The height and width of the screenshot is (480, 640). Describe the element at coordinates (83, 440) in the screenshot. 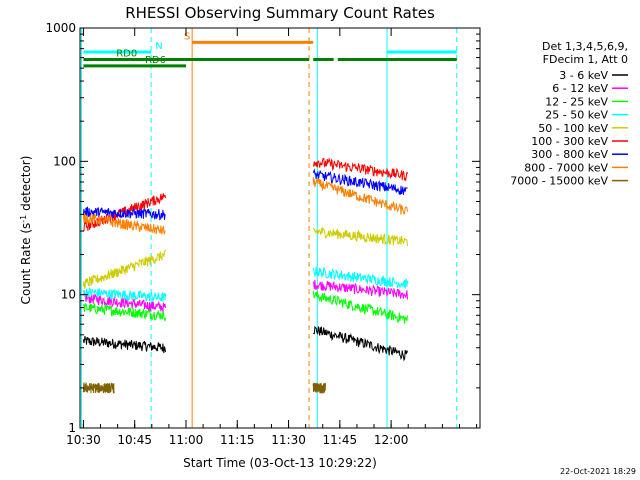

I see `x-tick-label: 10:30` at that location.